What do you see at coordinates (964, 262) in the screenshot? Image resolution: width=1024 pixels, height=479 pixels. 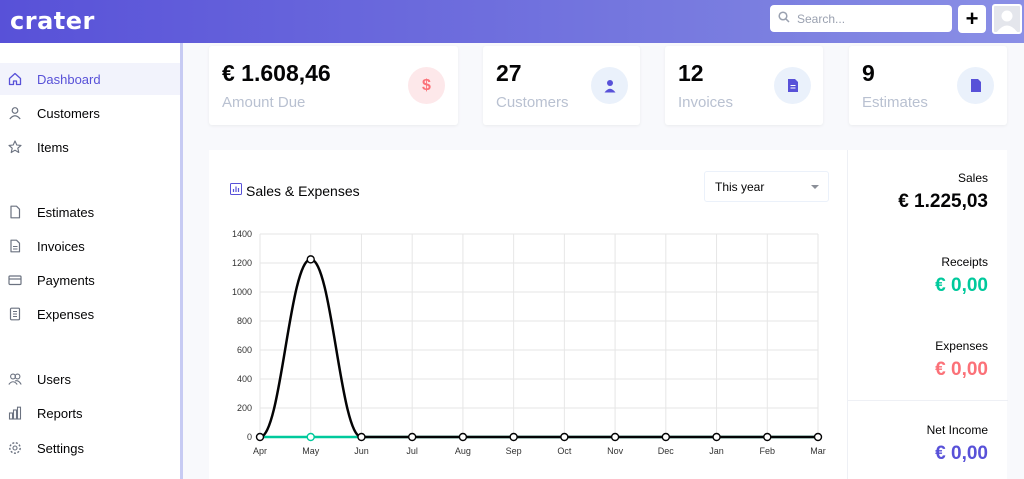 I see `receipts-label: Receipts` at bounding box center [964, 262].